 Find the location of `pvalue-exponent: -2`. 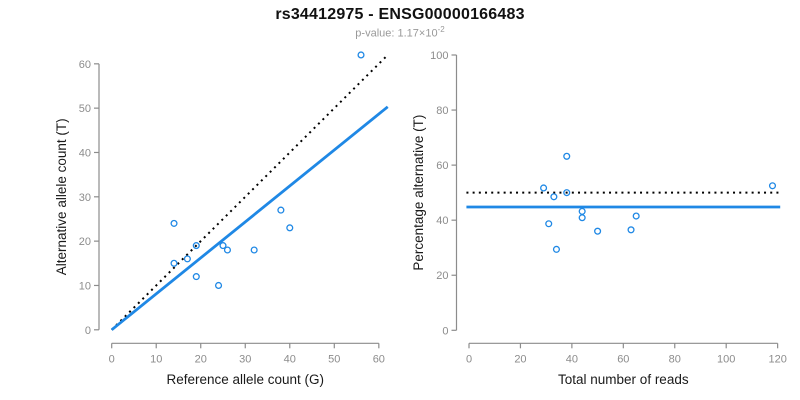

pvalue-exponent: -2 is located at coordinates (441, 29).